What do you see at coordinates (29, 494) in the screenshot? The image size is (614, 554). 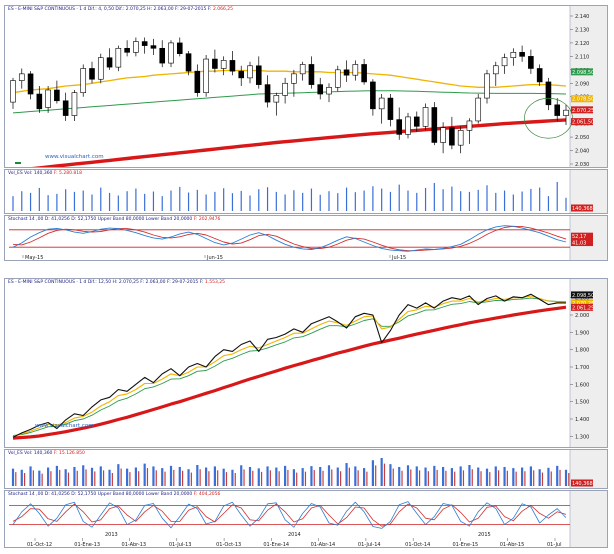 I see `bottom-stoch-header-label: Stochast 14 ,00 D:` at bounding box center [29, 494].